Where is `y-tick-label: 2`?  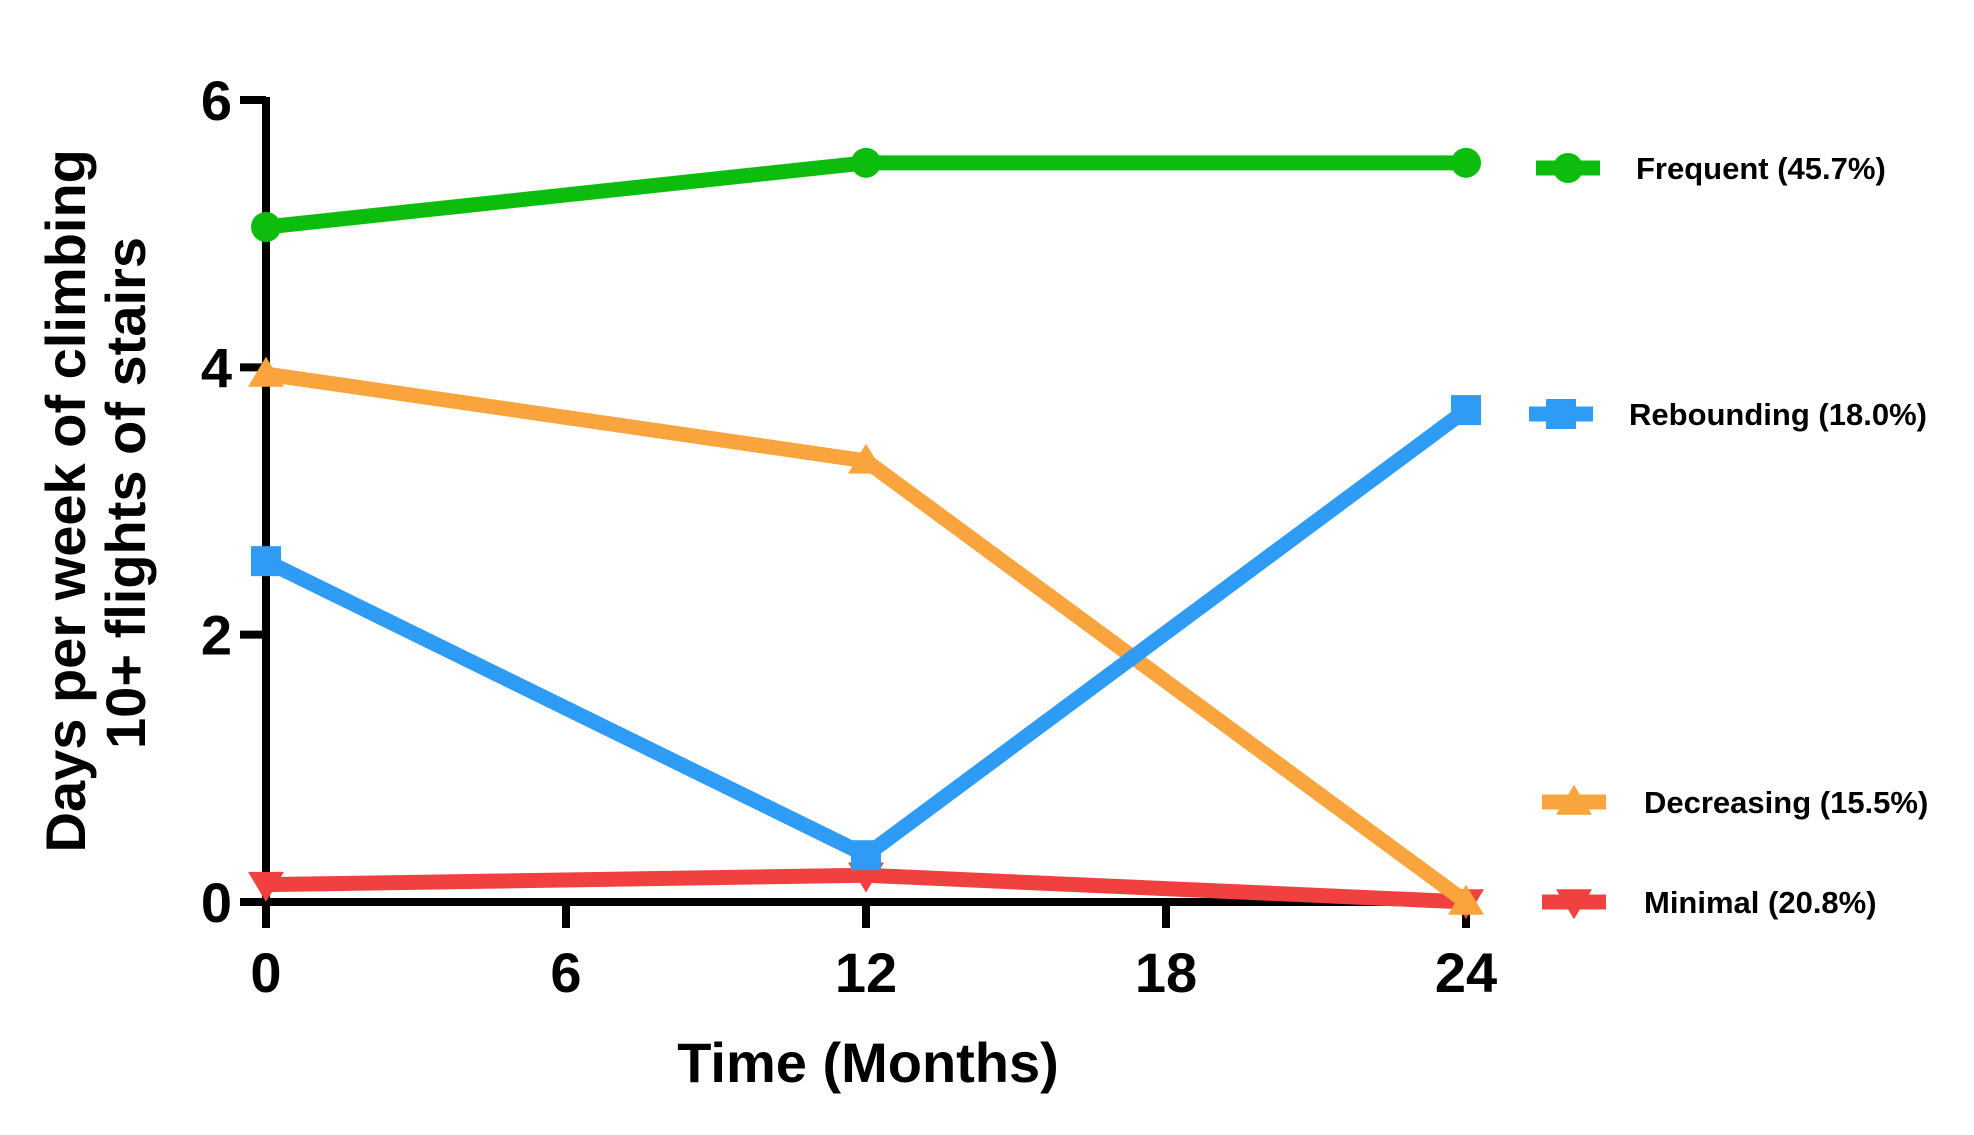 y-tick-label: 2 is located at coordinates (216, 635).